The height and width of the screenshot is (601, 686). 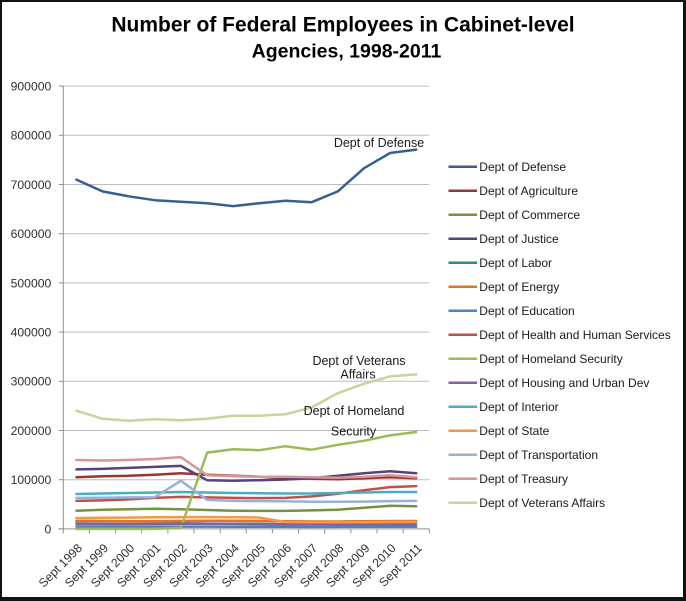 I want to click on svg-text: Affairs, so click(x=357, y=375).